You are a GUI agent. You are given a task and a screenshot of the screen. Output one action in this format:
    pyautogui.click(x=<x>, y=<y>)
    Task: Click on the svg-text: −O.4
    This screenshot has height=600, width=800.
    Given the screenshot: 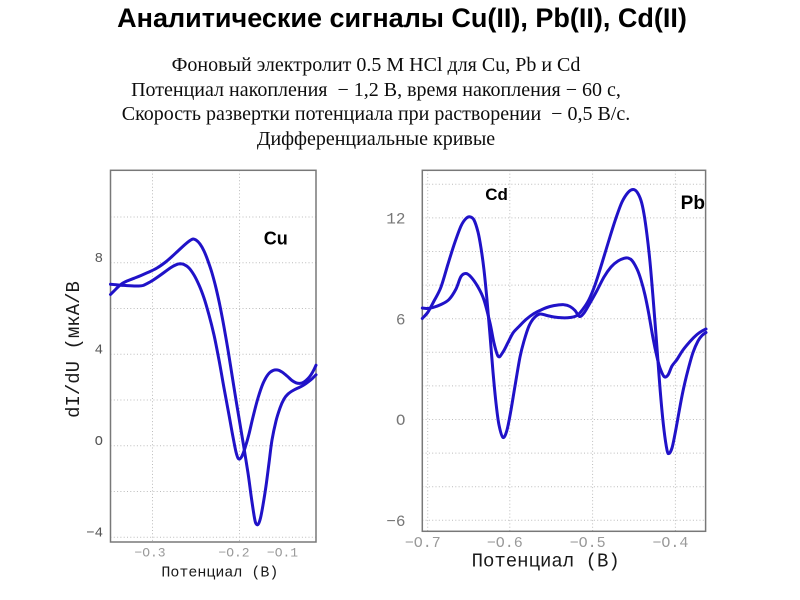 What is the action you would take?
    pyautogui.click(x=670, y=543)
    